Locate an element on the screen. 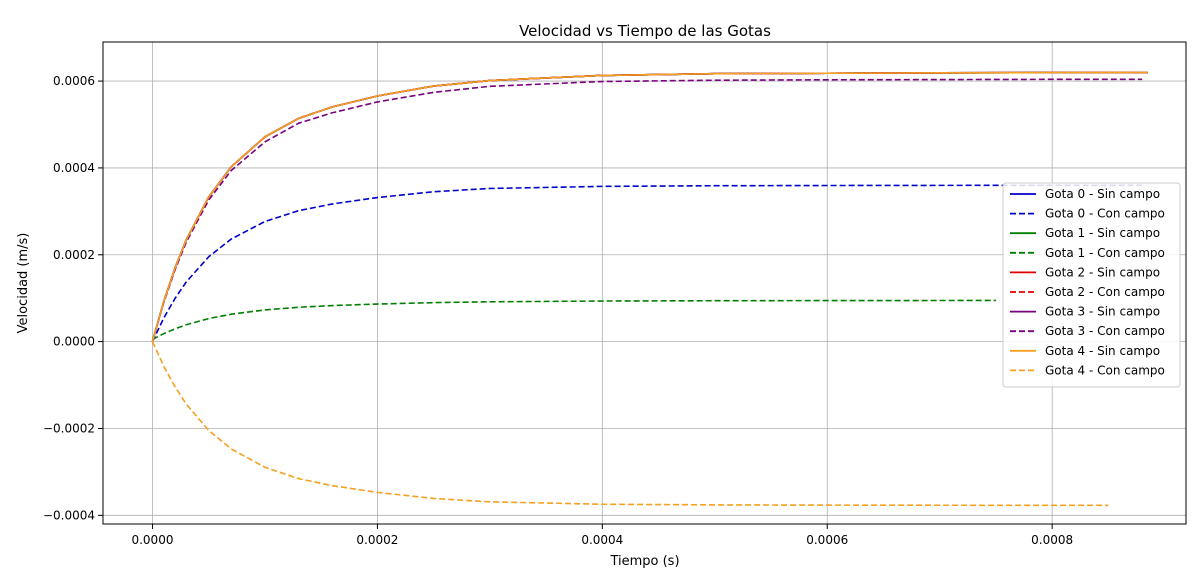 Image resolution: width=1204 pixels, height=574 pixels. x-tick-label: 0.0000 is located at coordinates (152, 540).